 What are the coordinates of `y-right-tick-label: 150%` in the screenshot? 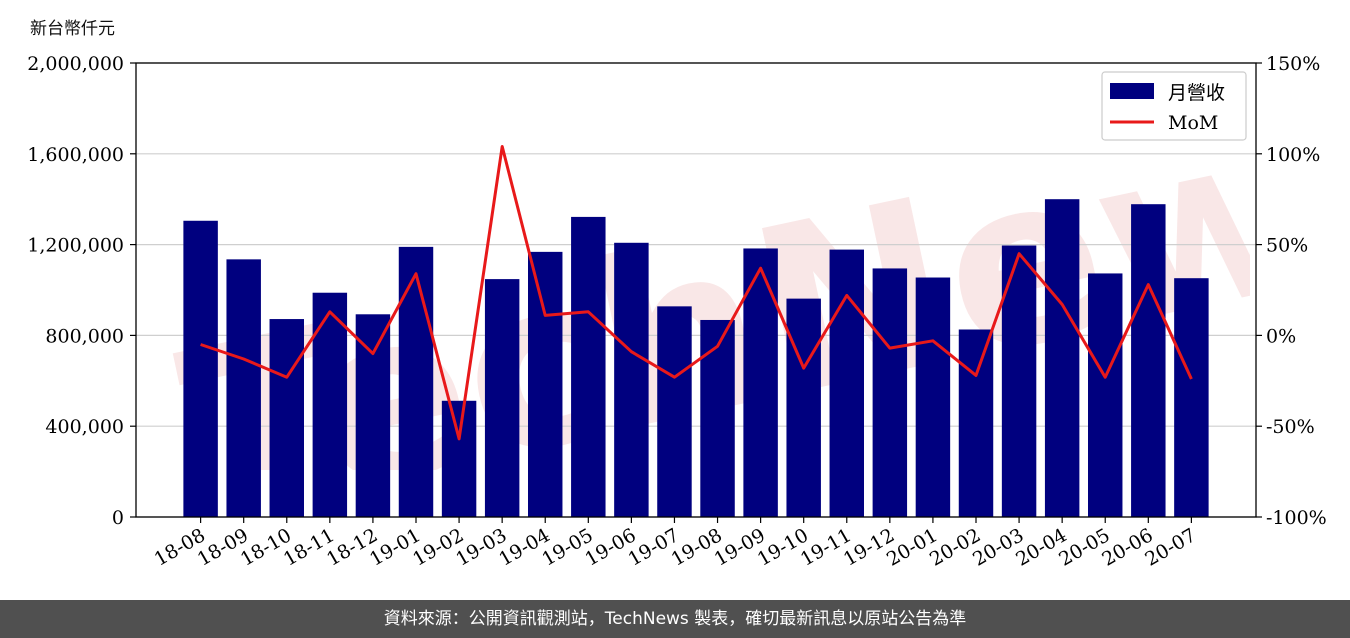 It's located at (1293, 64).